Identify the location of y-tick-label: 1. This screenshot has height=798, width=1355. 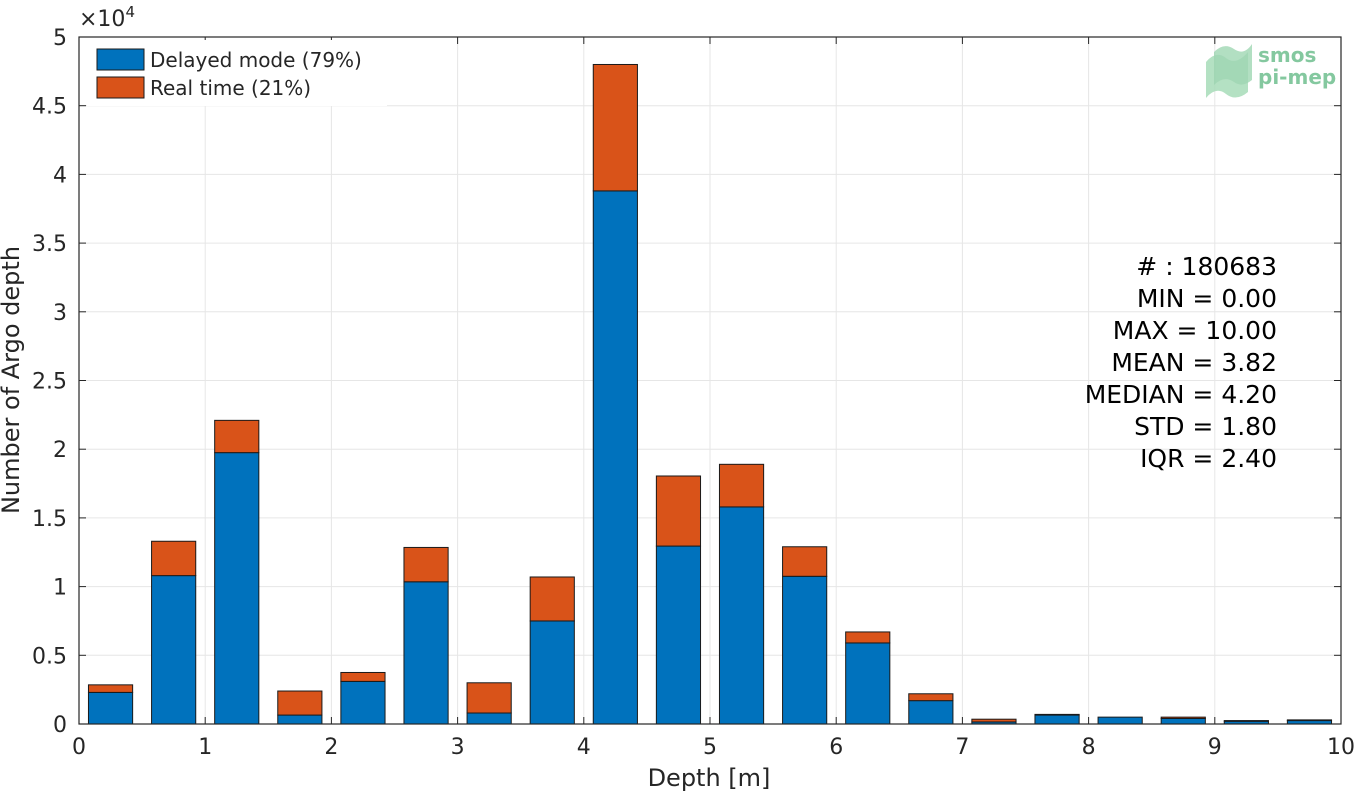
(60, 588).